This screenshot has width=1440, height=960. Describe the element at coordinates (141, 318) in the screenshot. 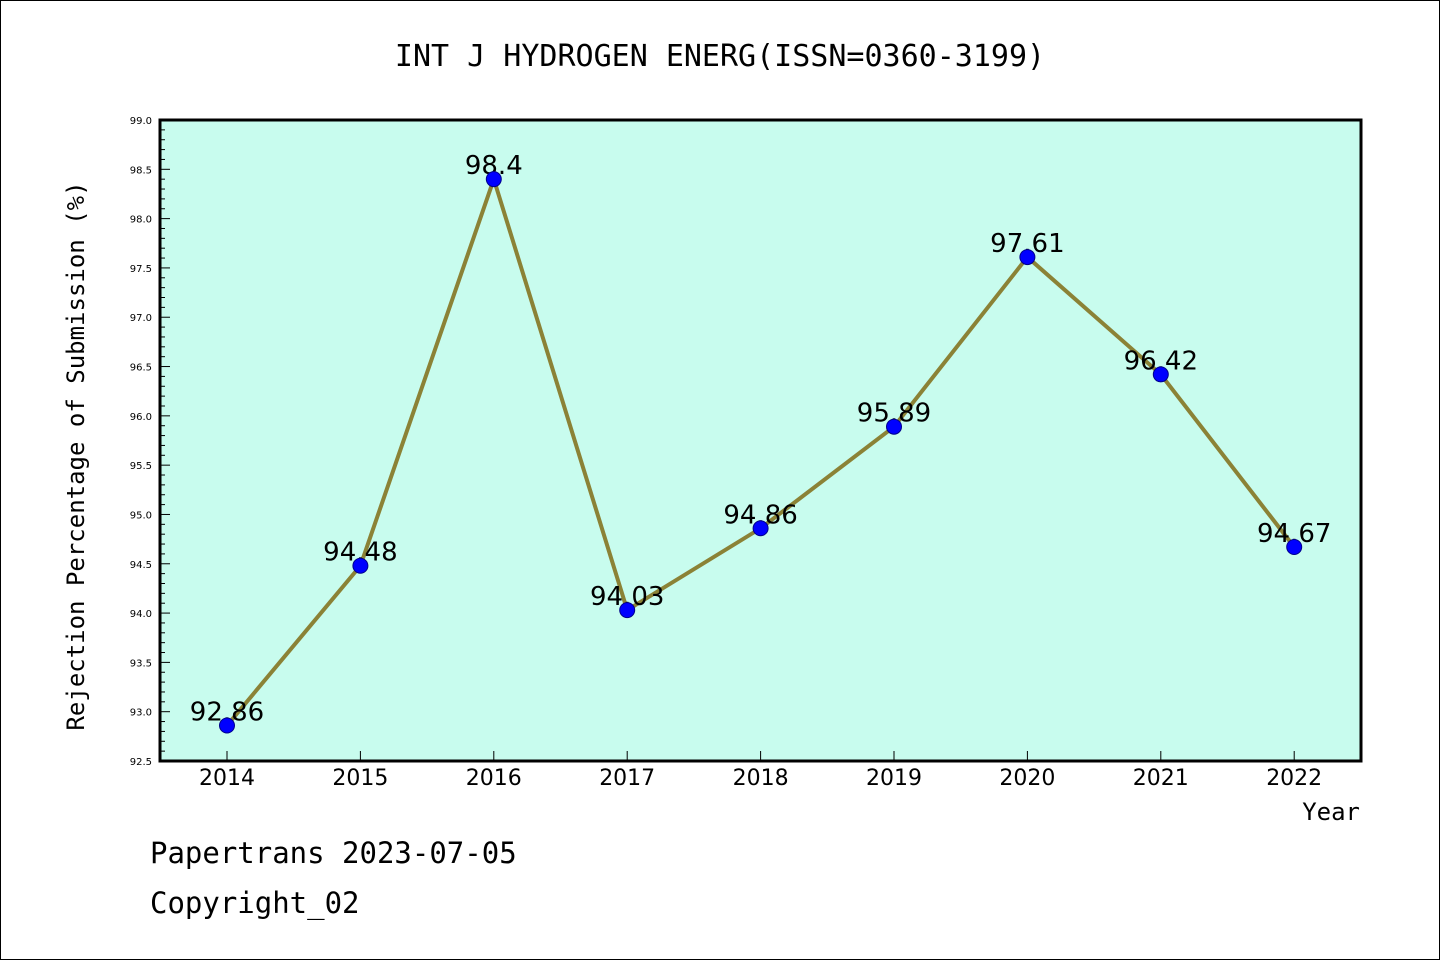

I see `y-tick-label: 97.0` at that location.